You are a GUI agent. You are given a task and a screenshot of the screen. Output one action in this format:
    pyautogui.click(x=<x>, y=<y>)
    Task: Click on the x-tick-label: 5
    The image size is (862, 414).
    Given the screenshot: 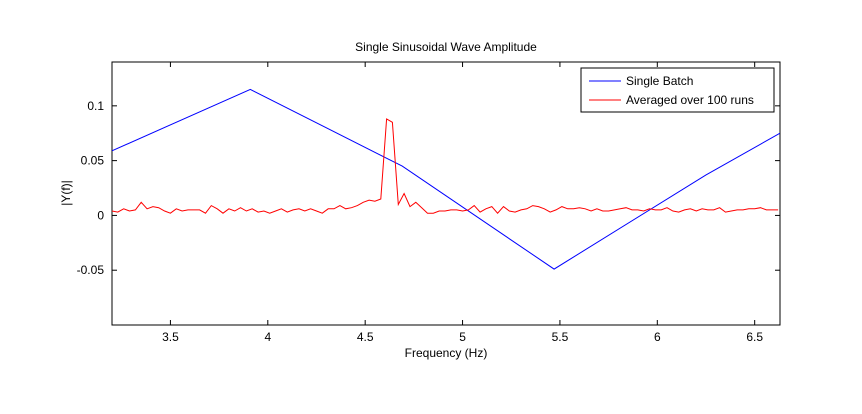 What is the action you would take?
    pyautogui.click(x=462, y=337)
    